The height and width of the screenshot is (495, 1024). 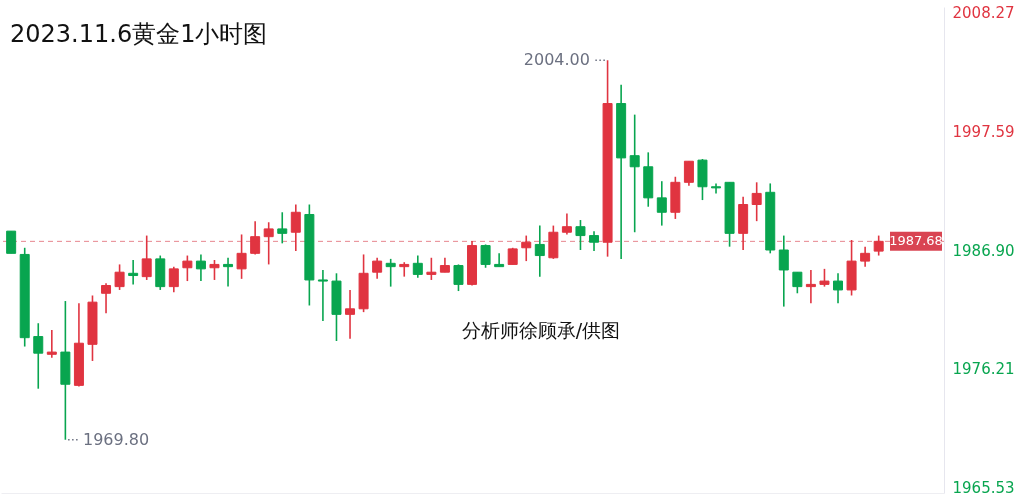 What do you see at coordinates (556, 60) in the screenshot?
I see `annotation: 2004.00` at bounding box center [556, 60].